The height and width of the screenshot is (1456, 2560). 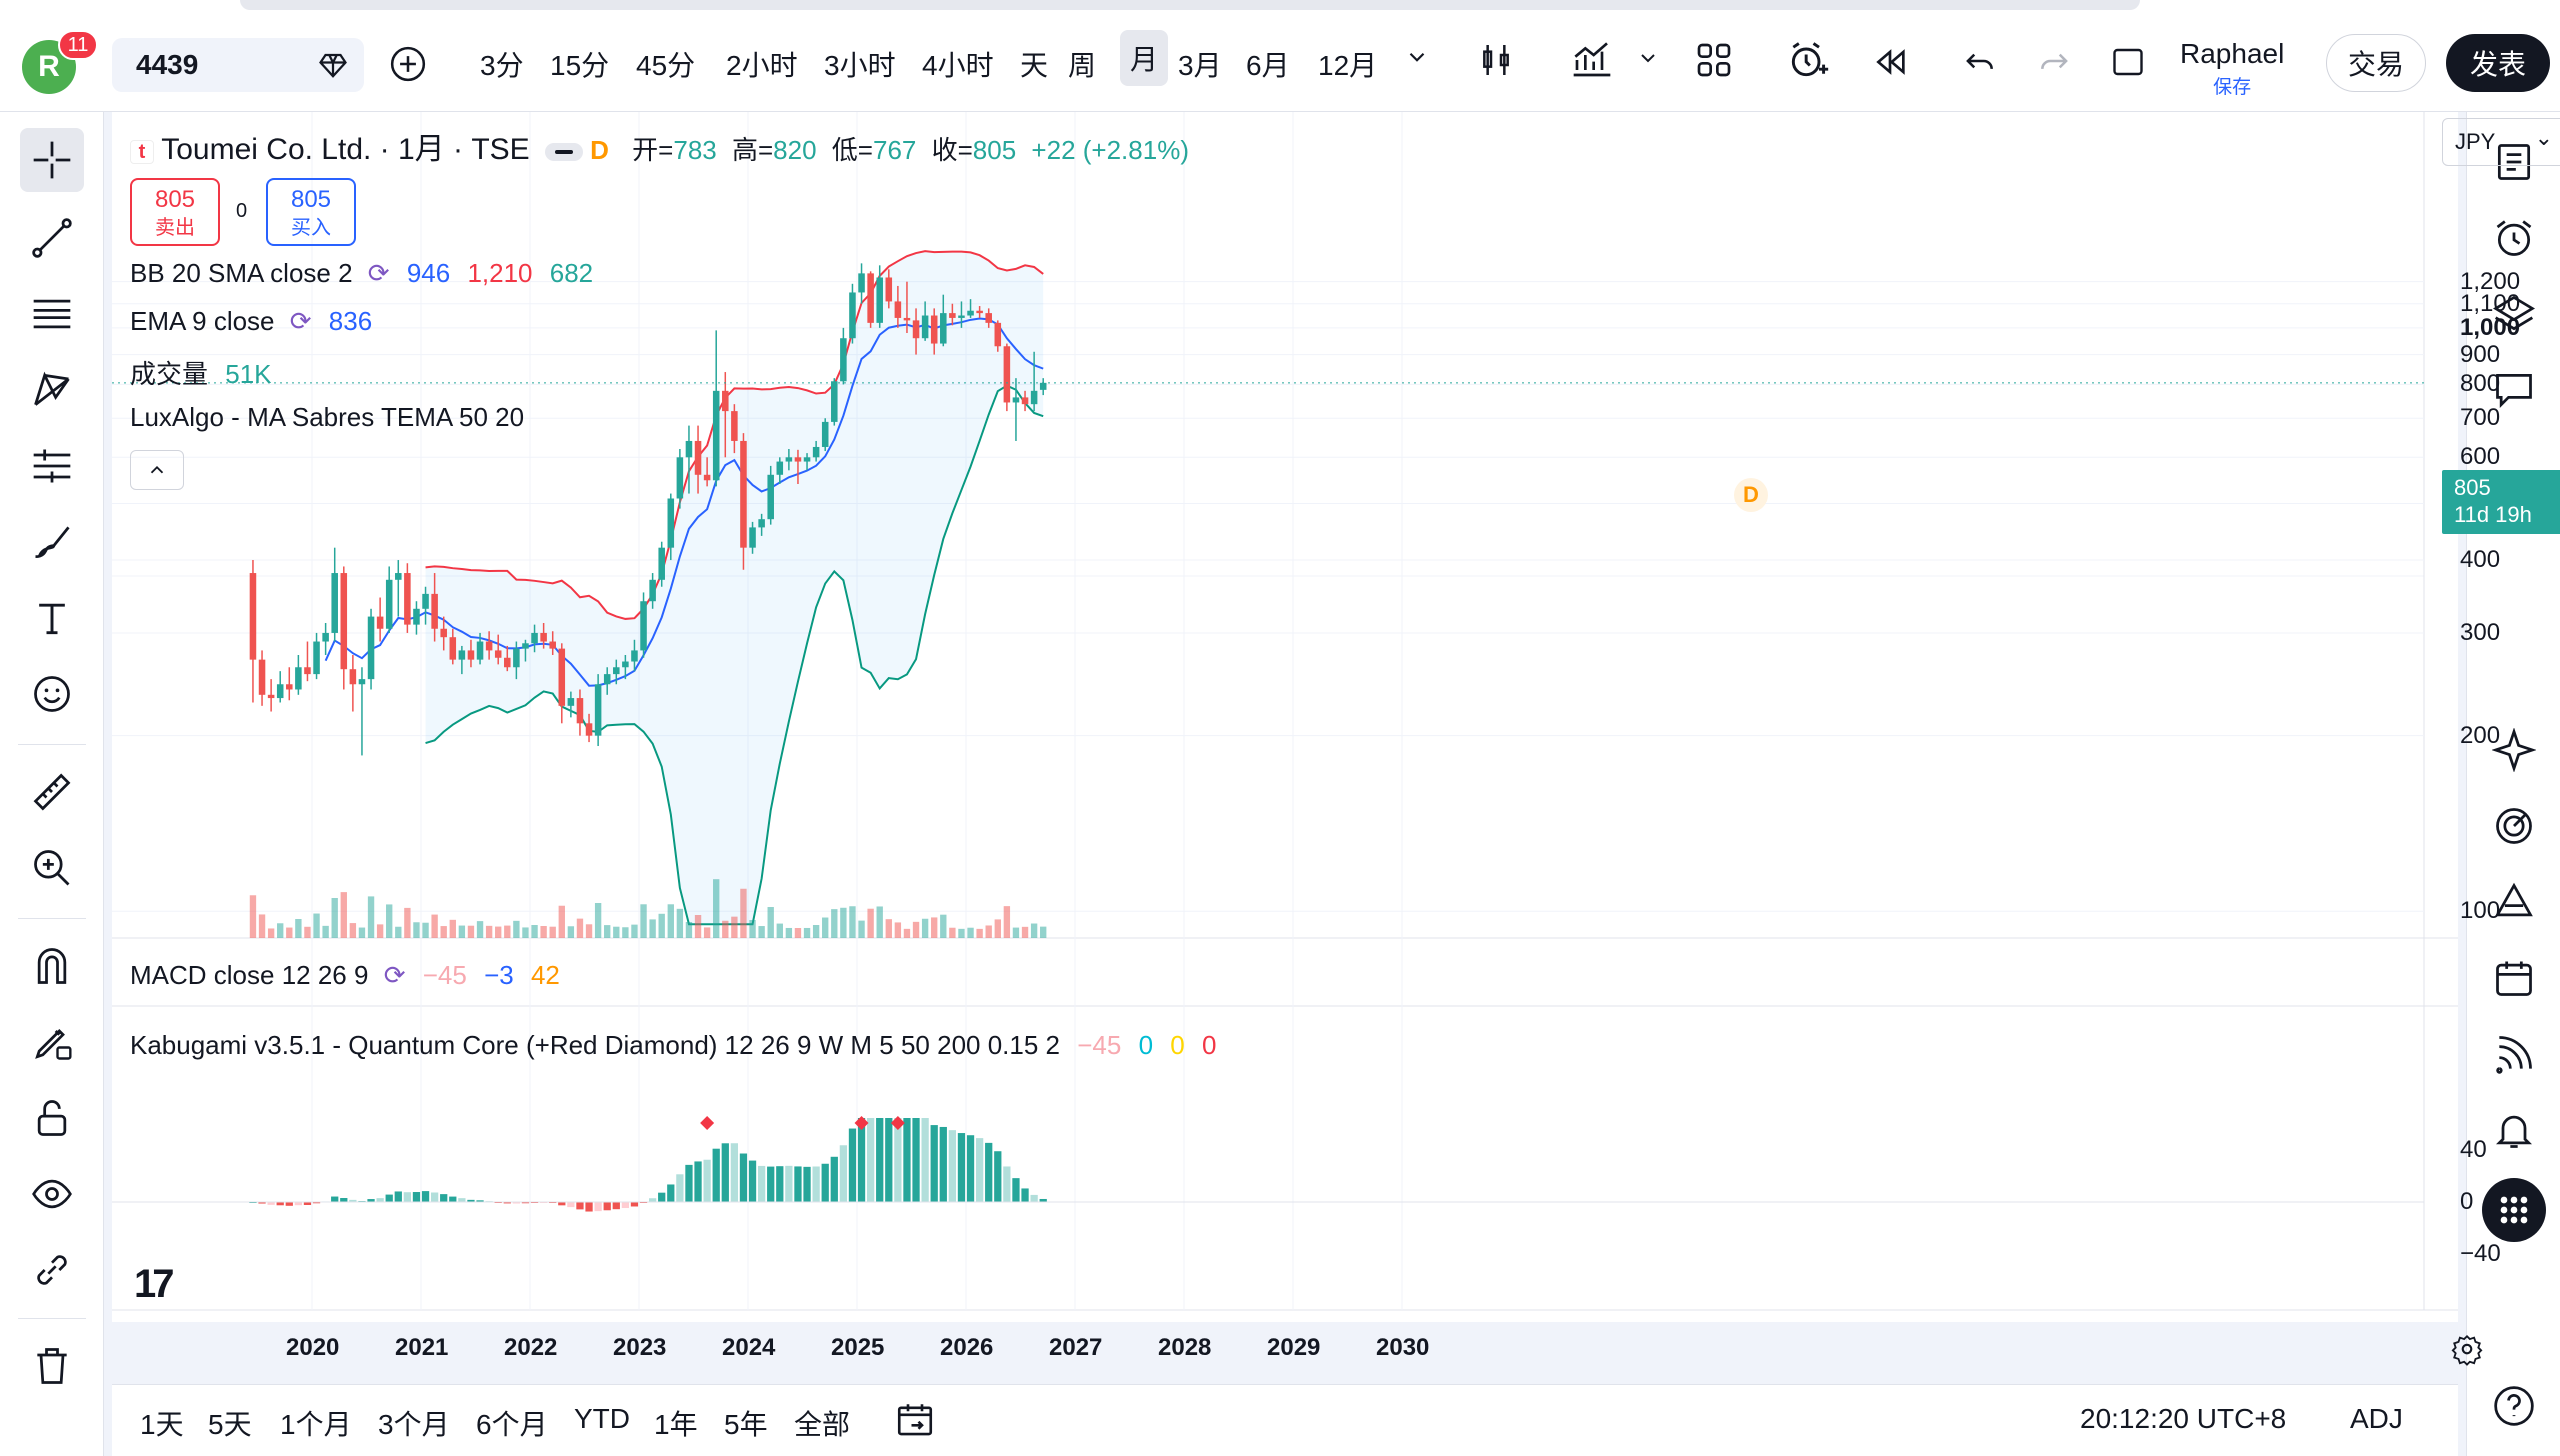 I want to click on collapse-legend-button, so click(x=157, y=470).